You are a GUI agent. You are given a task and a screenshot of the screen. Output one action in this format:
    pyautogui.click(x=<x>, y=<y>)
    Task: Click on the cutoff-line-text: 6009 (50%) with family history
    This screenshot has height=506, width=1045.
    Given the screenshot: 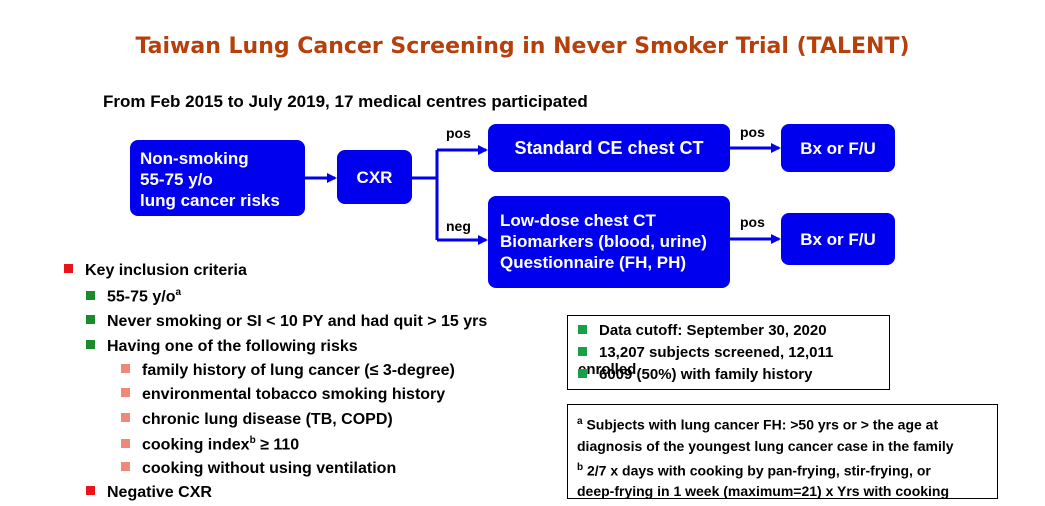 What is the action you would take?
    pyautogui.click(x=706, y=374)
    